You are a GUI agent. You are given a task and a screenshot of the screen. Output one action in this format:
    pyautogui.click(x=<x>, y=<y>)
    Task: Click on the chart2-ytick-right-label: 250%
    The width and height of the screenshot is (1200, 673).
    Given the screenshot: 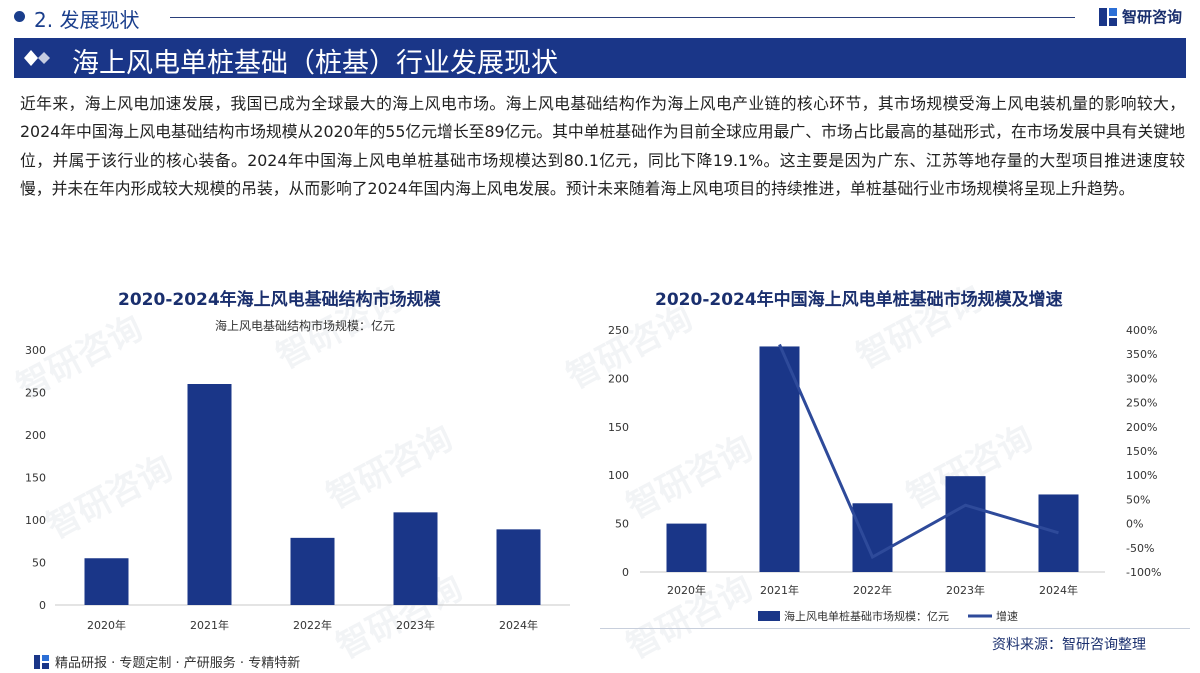 What is the action you would take?
    pyautogui.click(x=1141, y=403)
    